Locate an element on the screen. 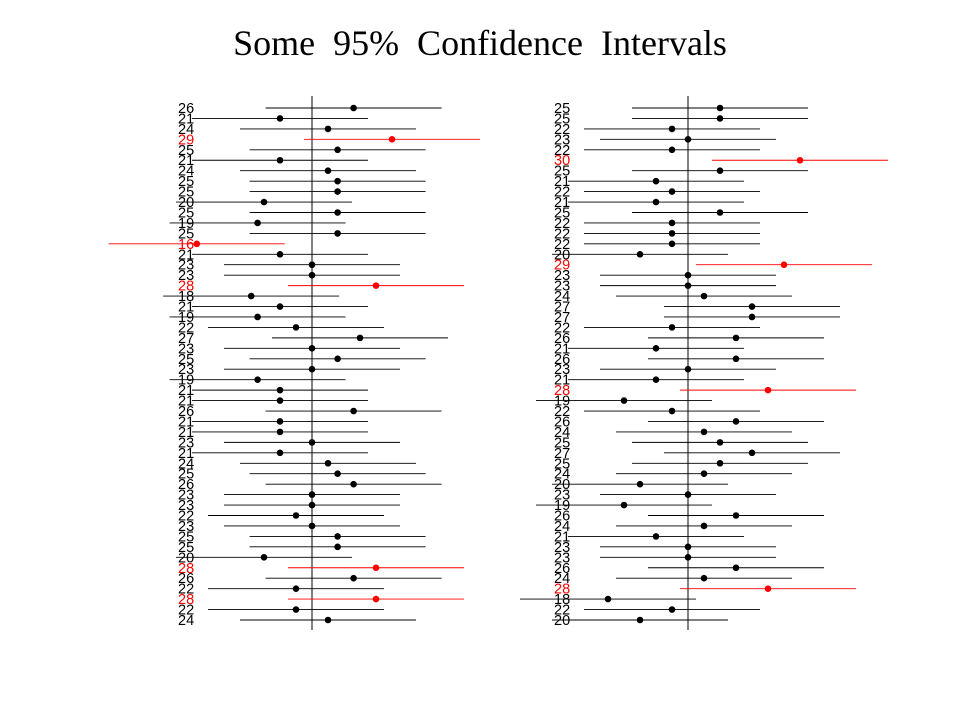 Image resolution: width=960 pixels, height=720 pixels. ci-row-label: 18 is located at coordinates (186, 297).